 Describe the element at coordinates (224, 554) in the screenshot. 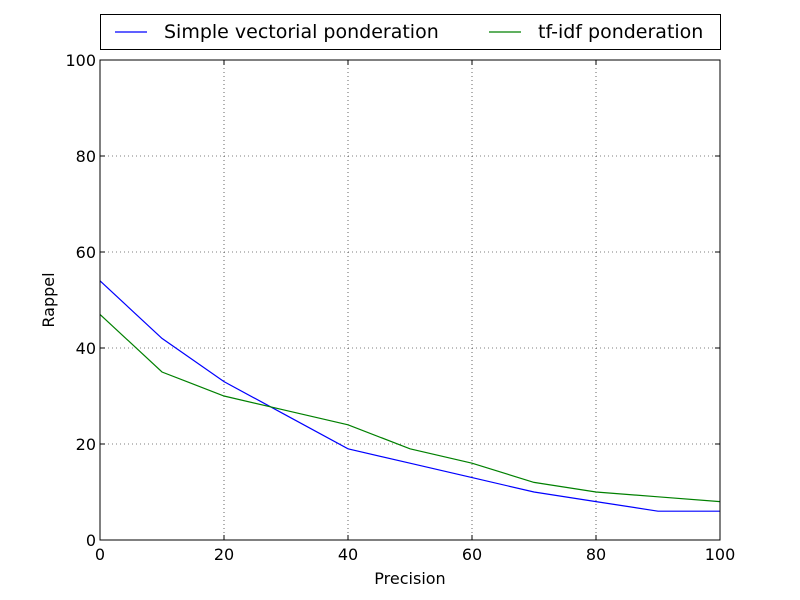

I see `x-tick-label: 20` at that location.